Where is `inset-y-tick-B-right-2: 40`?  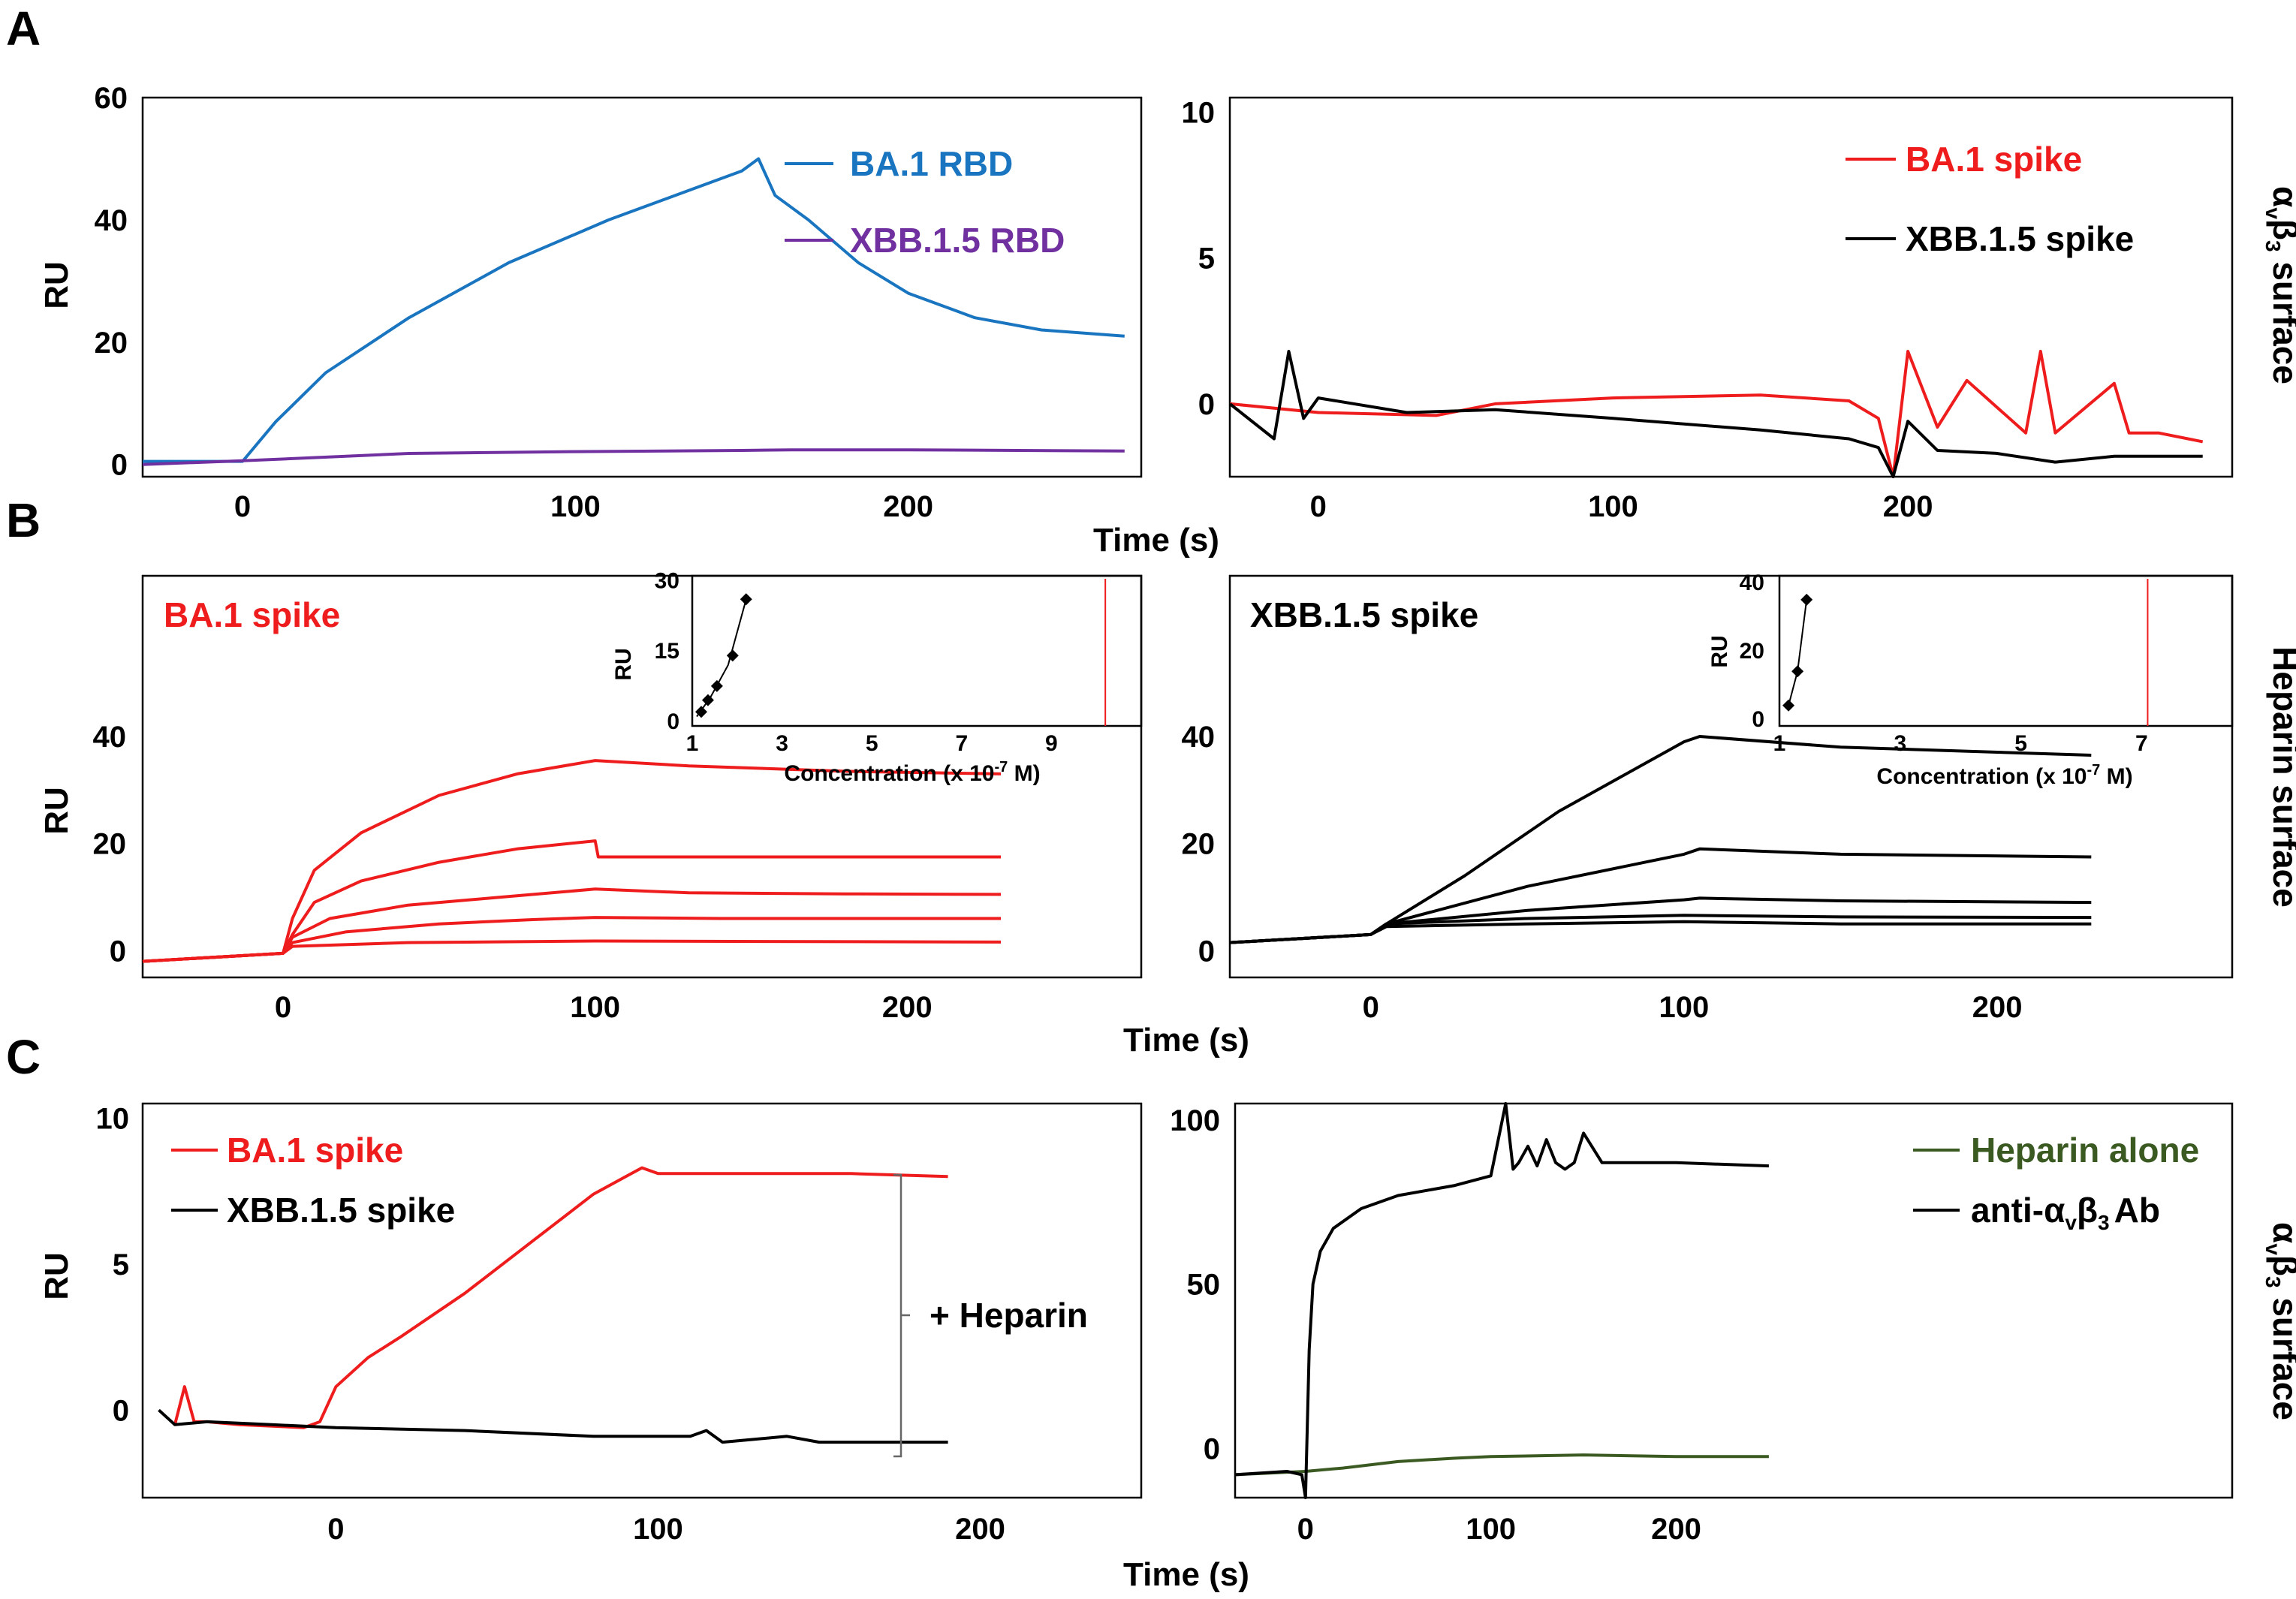
inset-y-tick-B-right-2: 40 is located at coordinates (1752, 583).